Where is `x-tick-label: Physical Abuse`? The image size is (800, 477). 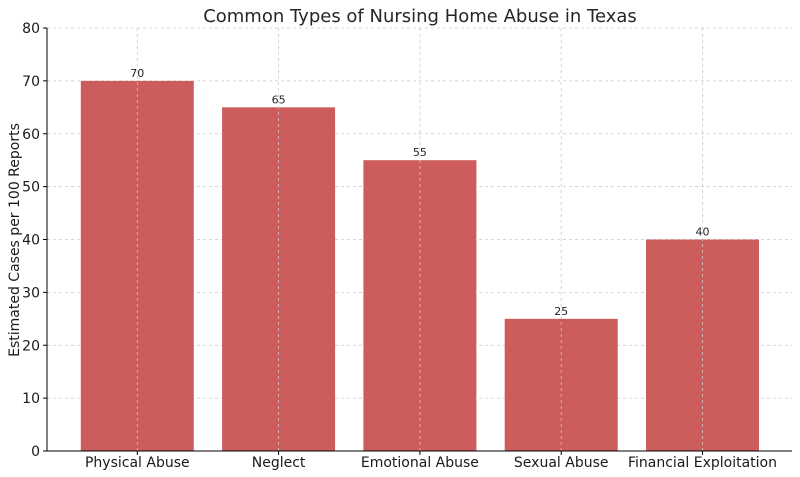 x-tick-label: Physical Abuse is located at coordinates (137, 463).